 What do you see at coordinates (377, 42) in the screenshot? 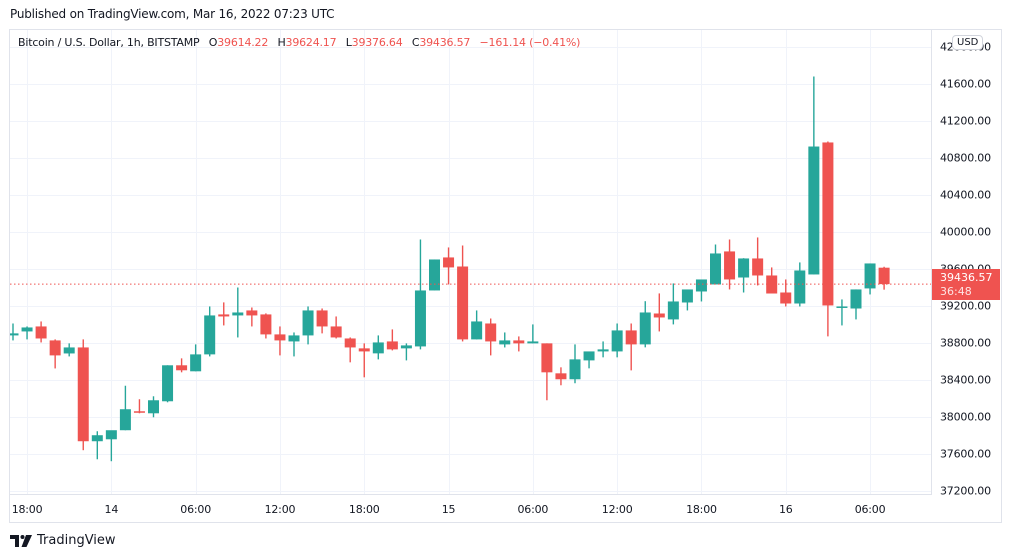
I see `low-value: 39376.64` at bounding box center [377, 42].